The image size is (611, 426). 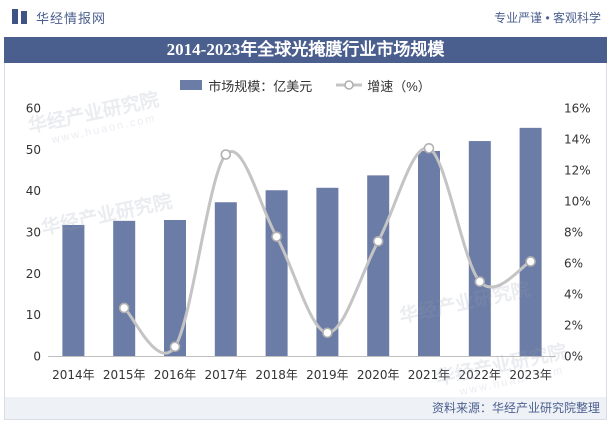 I want to click on chart-title: 2014-2023年全球光掩膜行业市场规模, so click(x=305, y=50).